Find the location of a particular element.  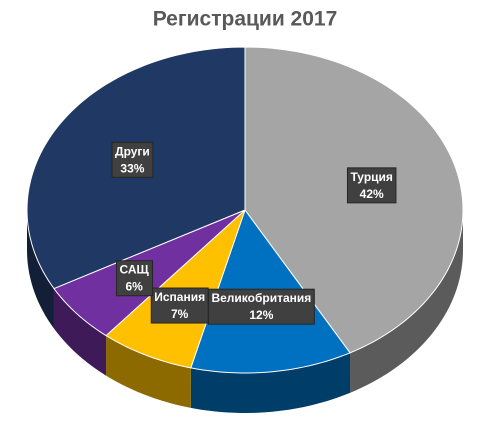

data-label: САЩ 6% is located at coordinates (135, 278).